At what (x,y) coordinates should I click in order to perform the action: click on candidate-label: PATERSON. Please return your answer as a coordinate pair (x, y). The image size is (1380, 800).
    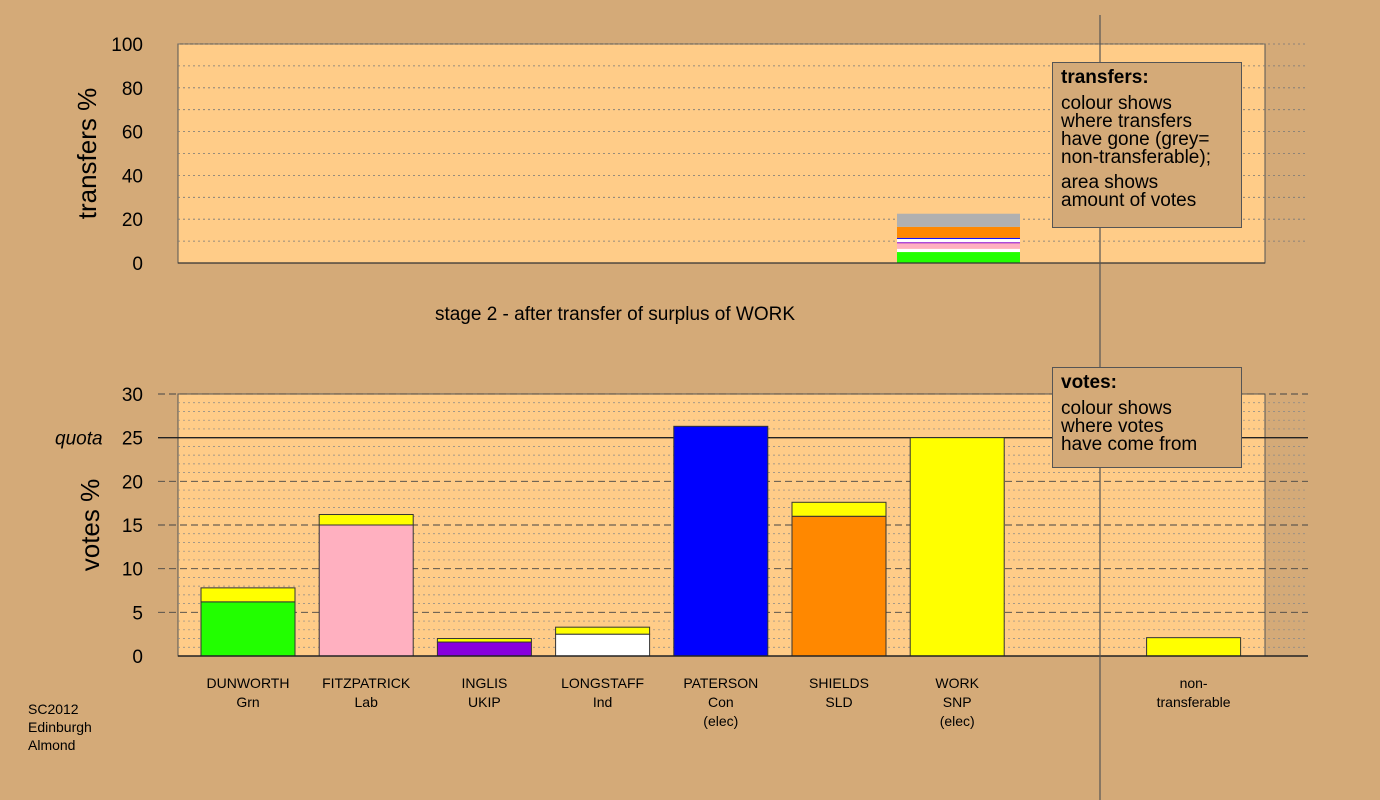
    Looking at the image, I should click on (720, 683).